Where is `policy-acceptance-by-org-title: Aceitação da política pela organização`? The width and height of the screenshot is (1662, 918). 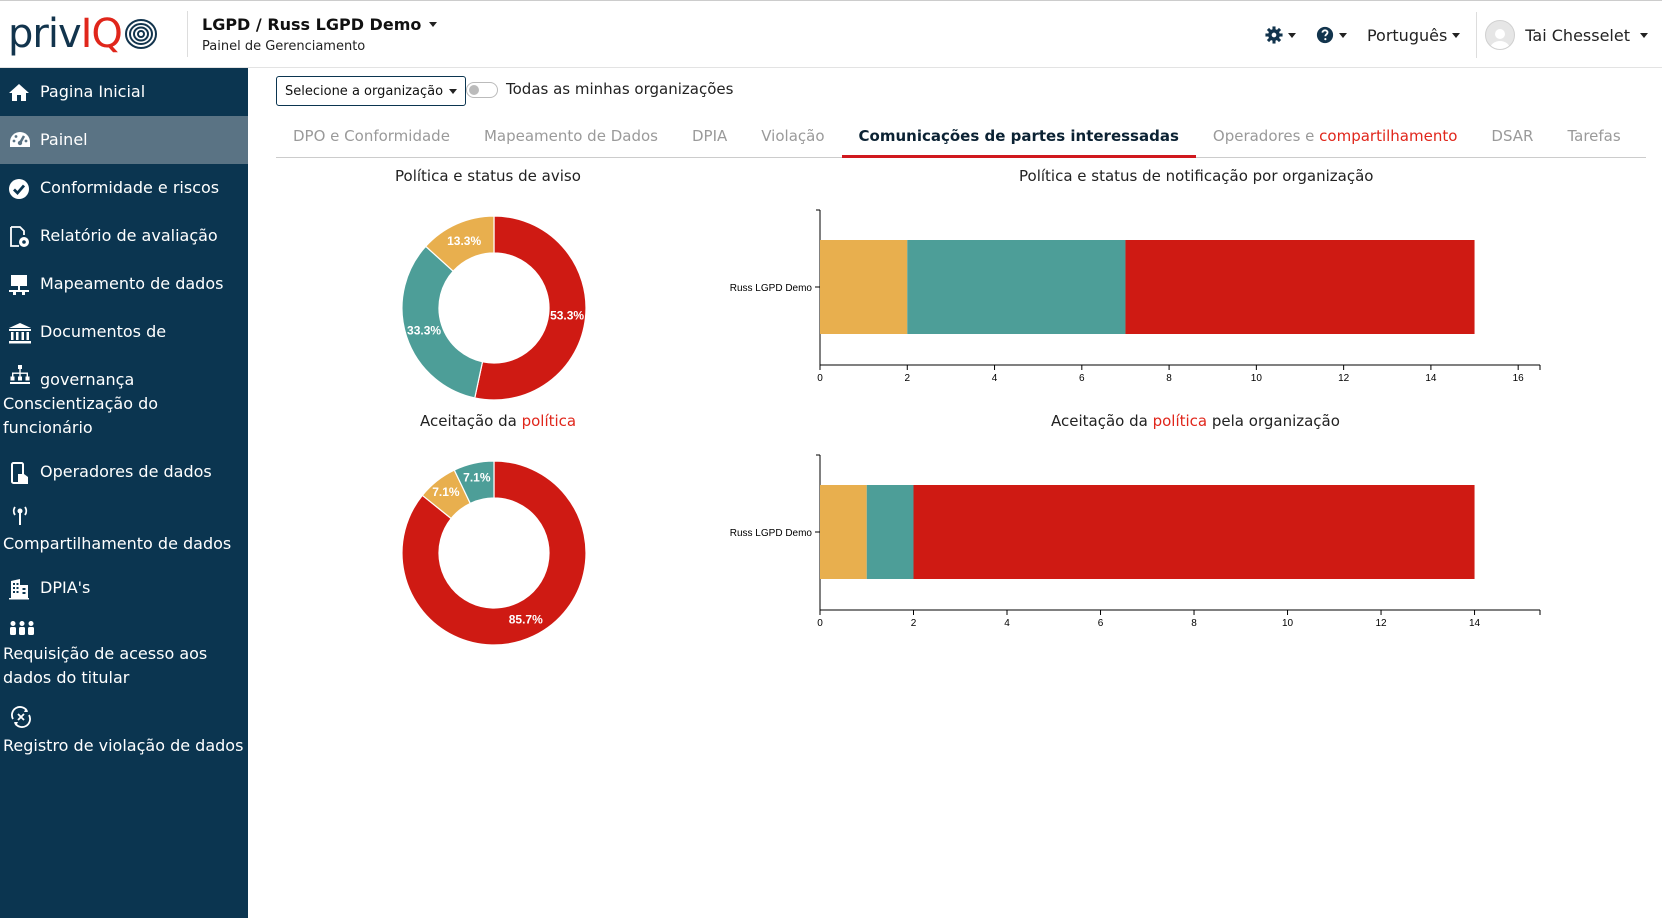
policy-acceptance-by-org-title: Aceitação da política pela organização is located at coordinates (1195, 421).